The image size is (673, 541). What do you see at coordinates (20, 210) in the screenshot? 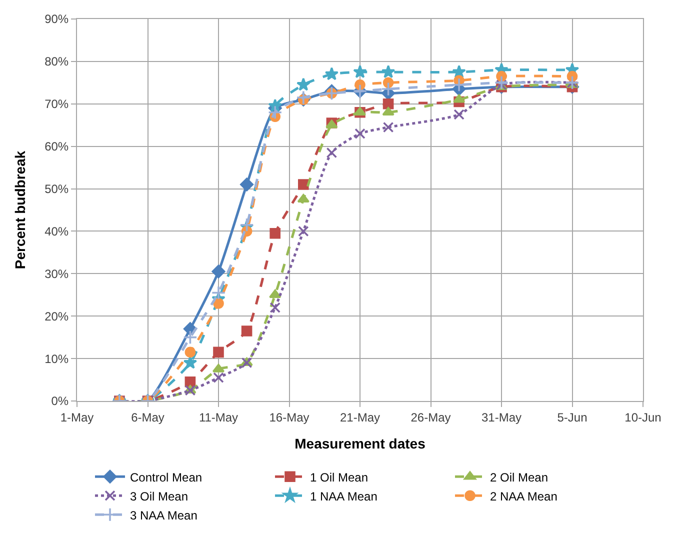
I see `y-axis-title: Percent budbreak` at bounding box center [20, 210].